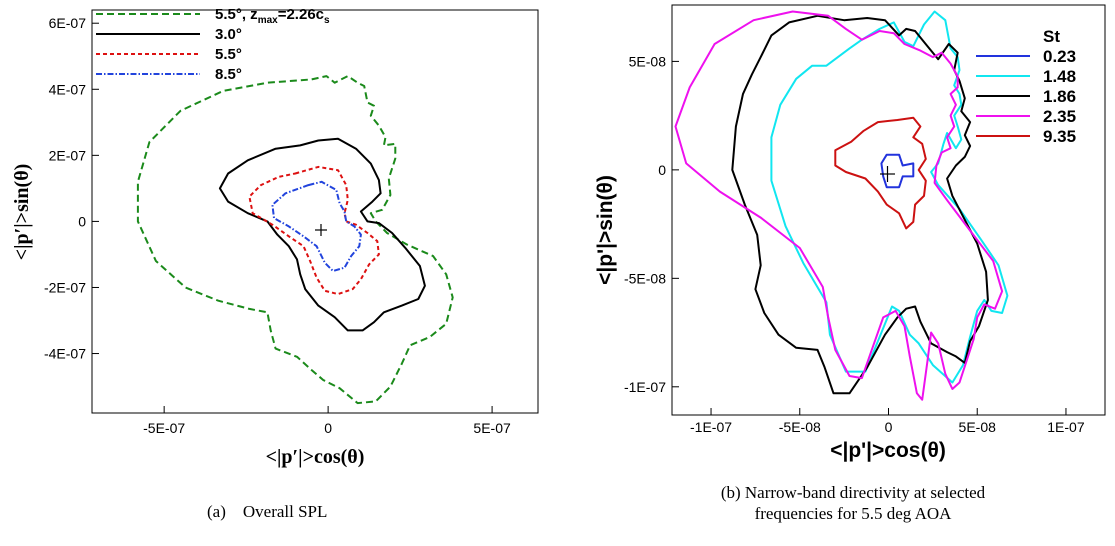  I want to click on chart-a-origin-marker, so click(321, 230).